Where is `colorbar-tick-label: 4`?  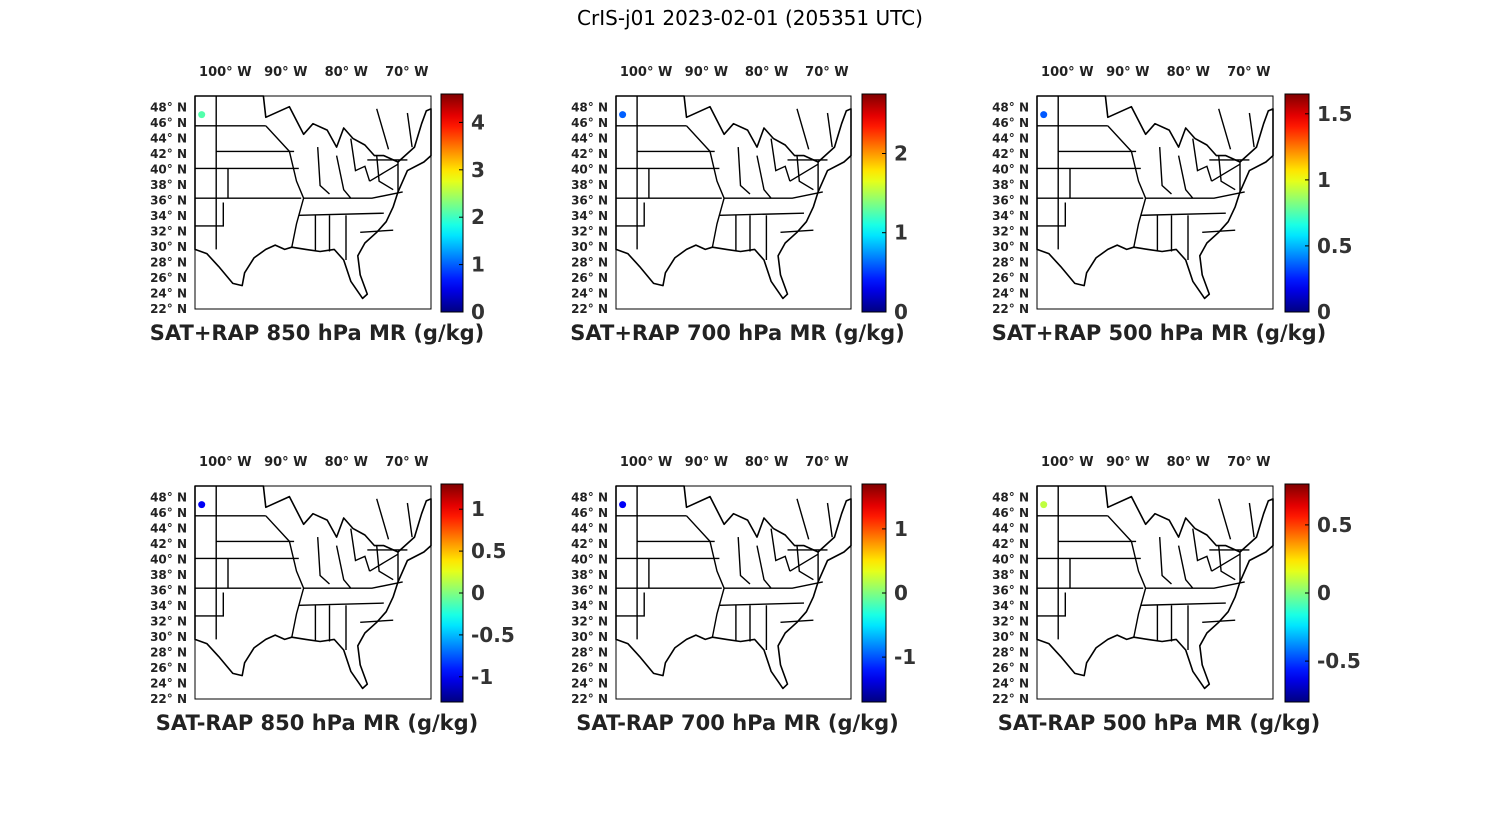
colorbar-tick-label: 4 is located at coordinates (478, 122).